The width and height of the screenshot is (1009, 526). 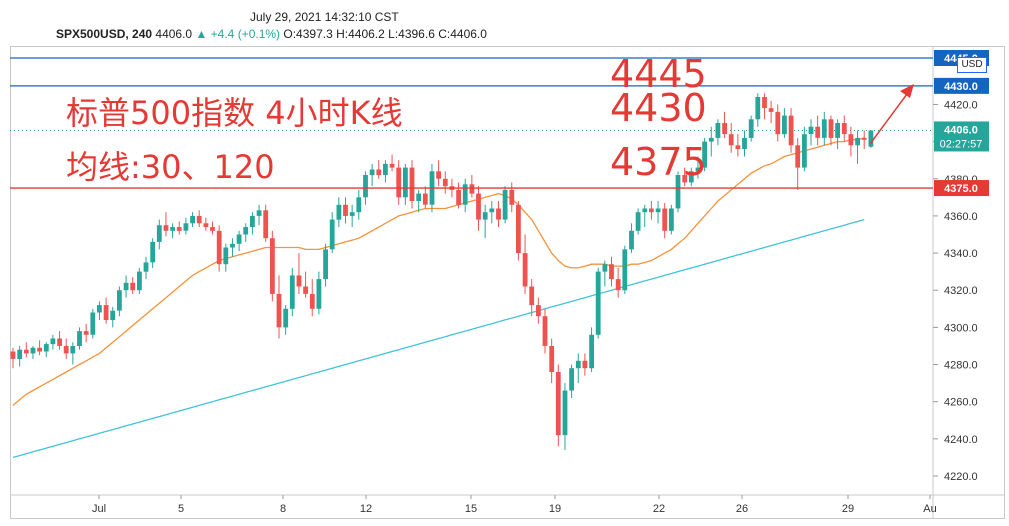 What do you see at coordinates (961, 291) in the screenshot?
I see `price-tick-label: 4320.0` at bounding box center [961, 291].